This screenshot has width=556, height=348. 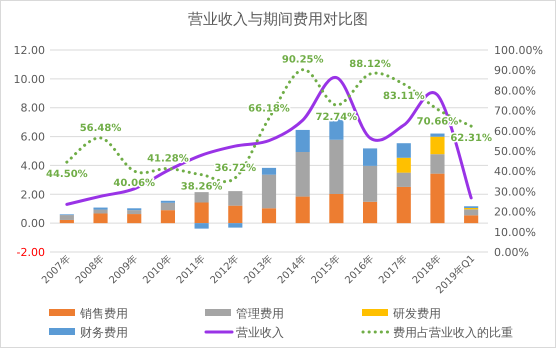 What do you see at coordinates (32, 165) in the screenshot?
I see `y-tick-label: 4.00` at bounding box center [32, 165].